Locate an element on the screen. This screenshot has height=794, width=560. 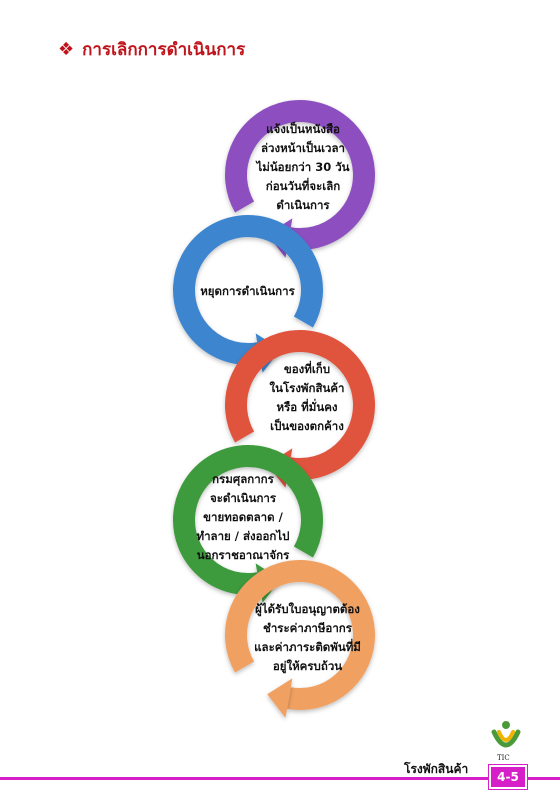
footer-rule is located at coordinates (280, 778).